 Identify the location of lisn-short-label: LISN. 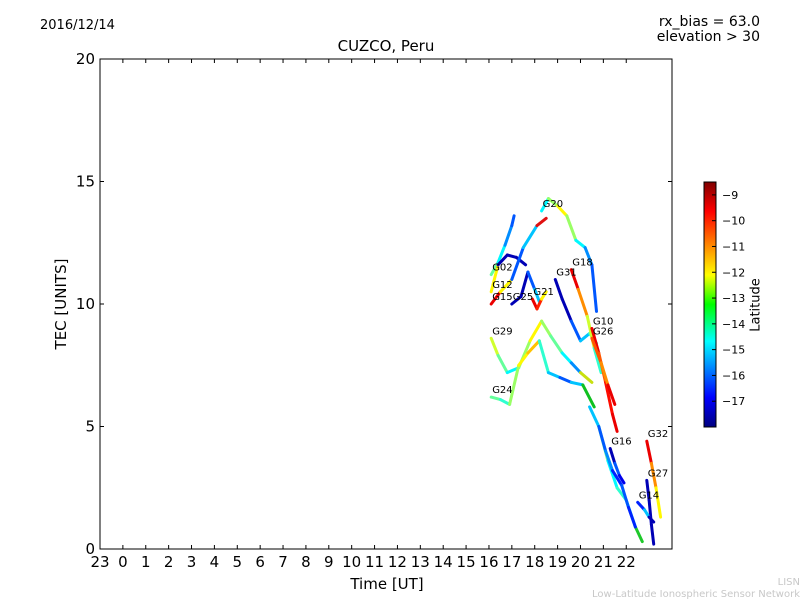
(788, 582).